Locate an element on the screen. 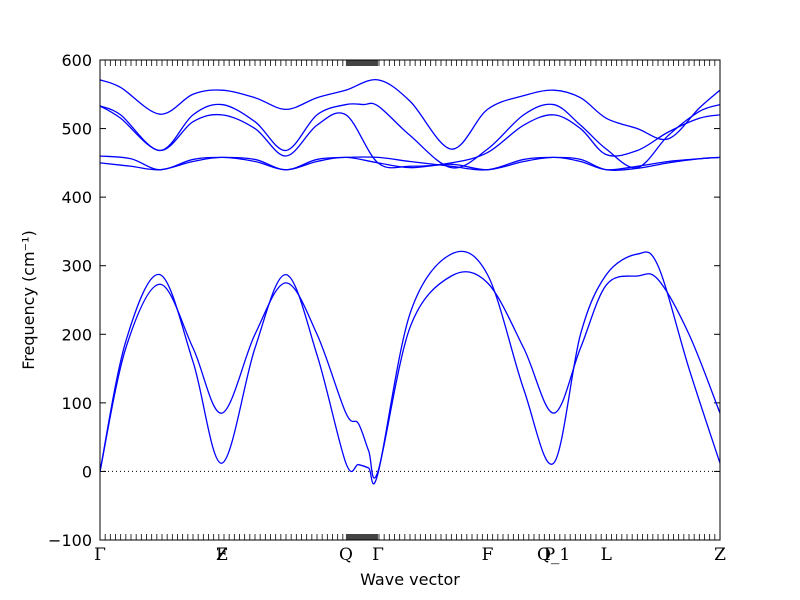  y-axis-title: Frequency (cm⁻¹) is located at coordinates (28, 299).